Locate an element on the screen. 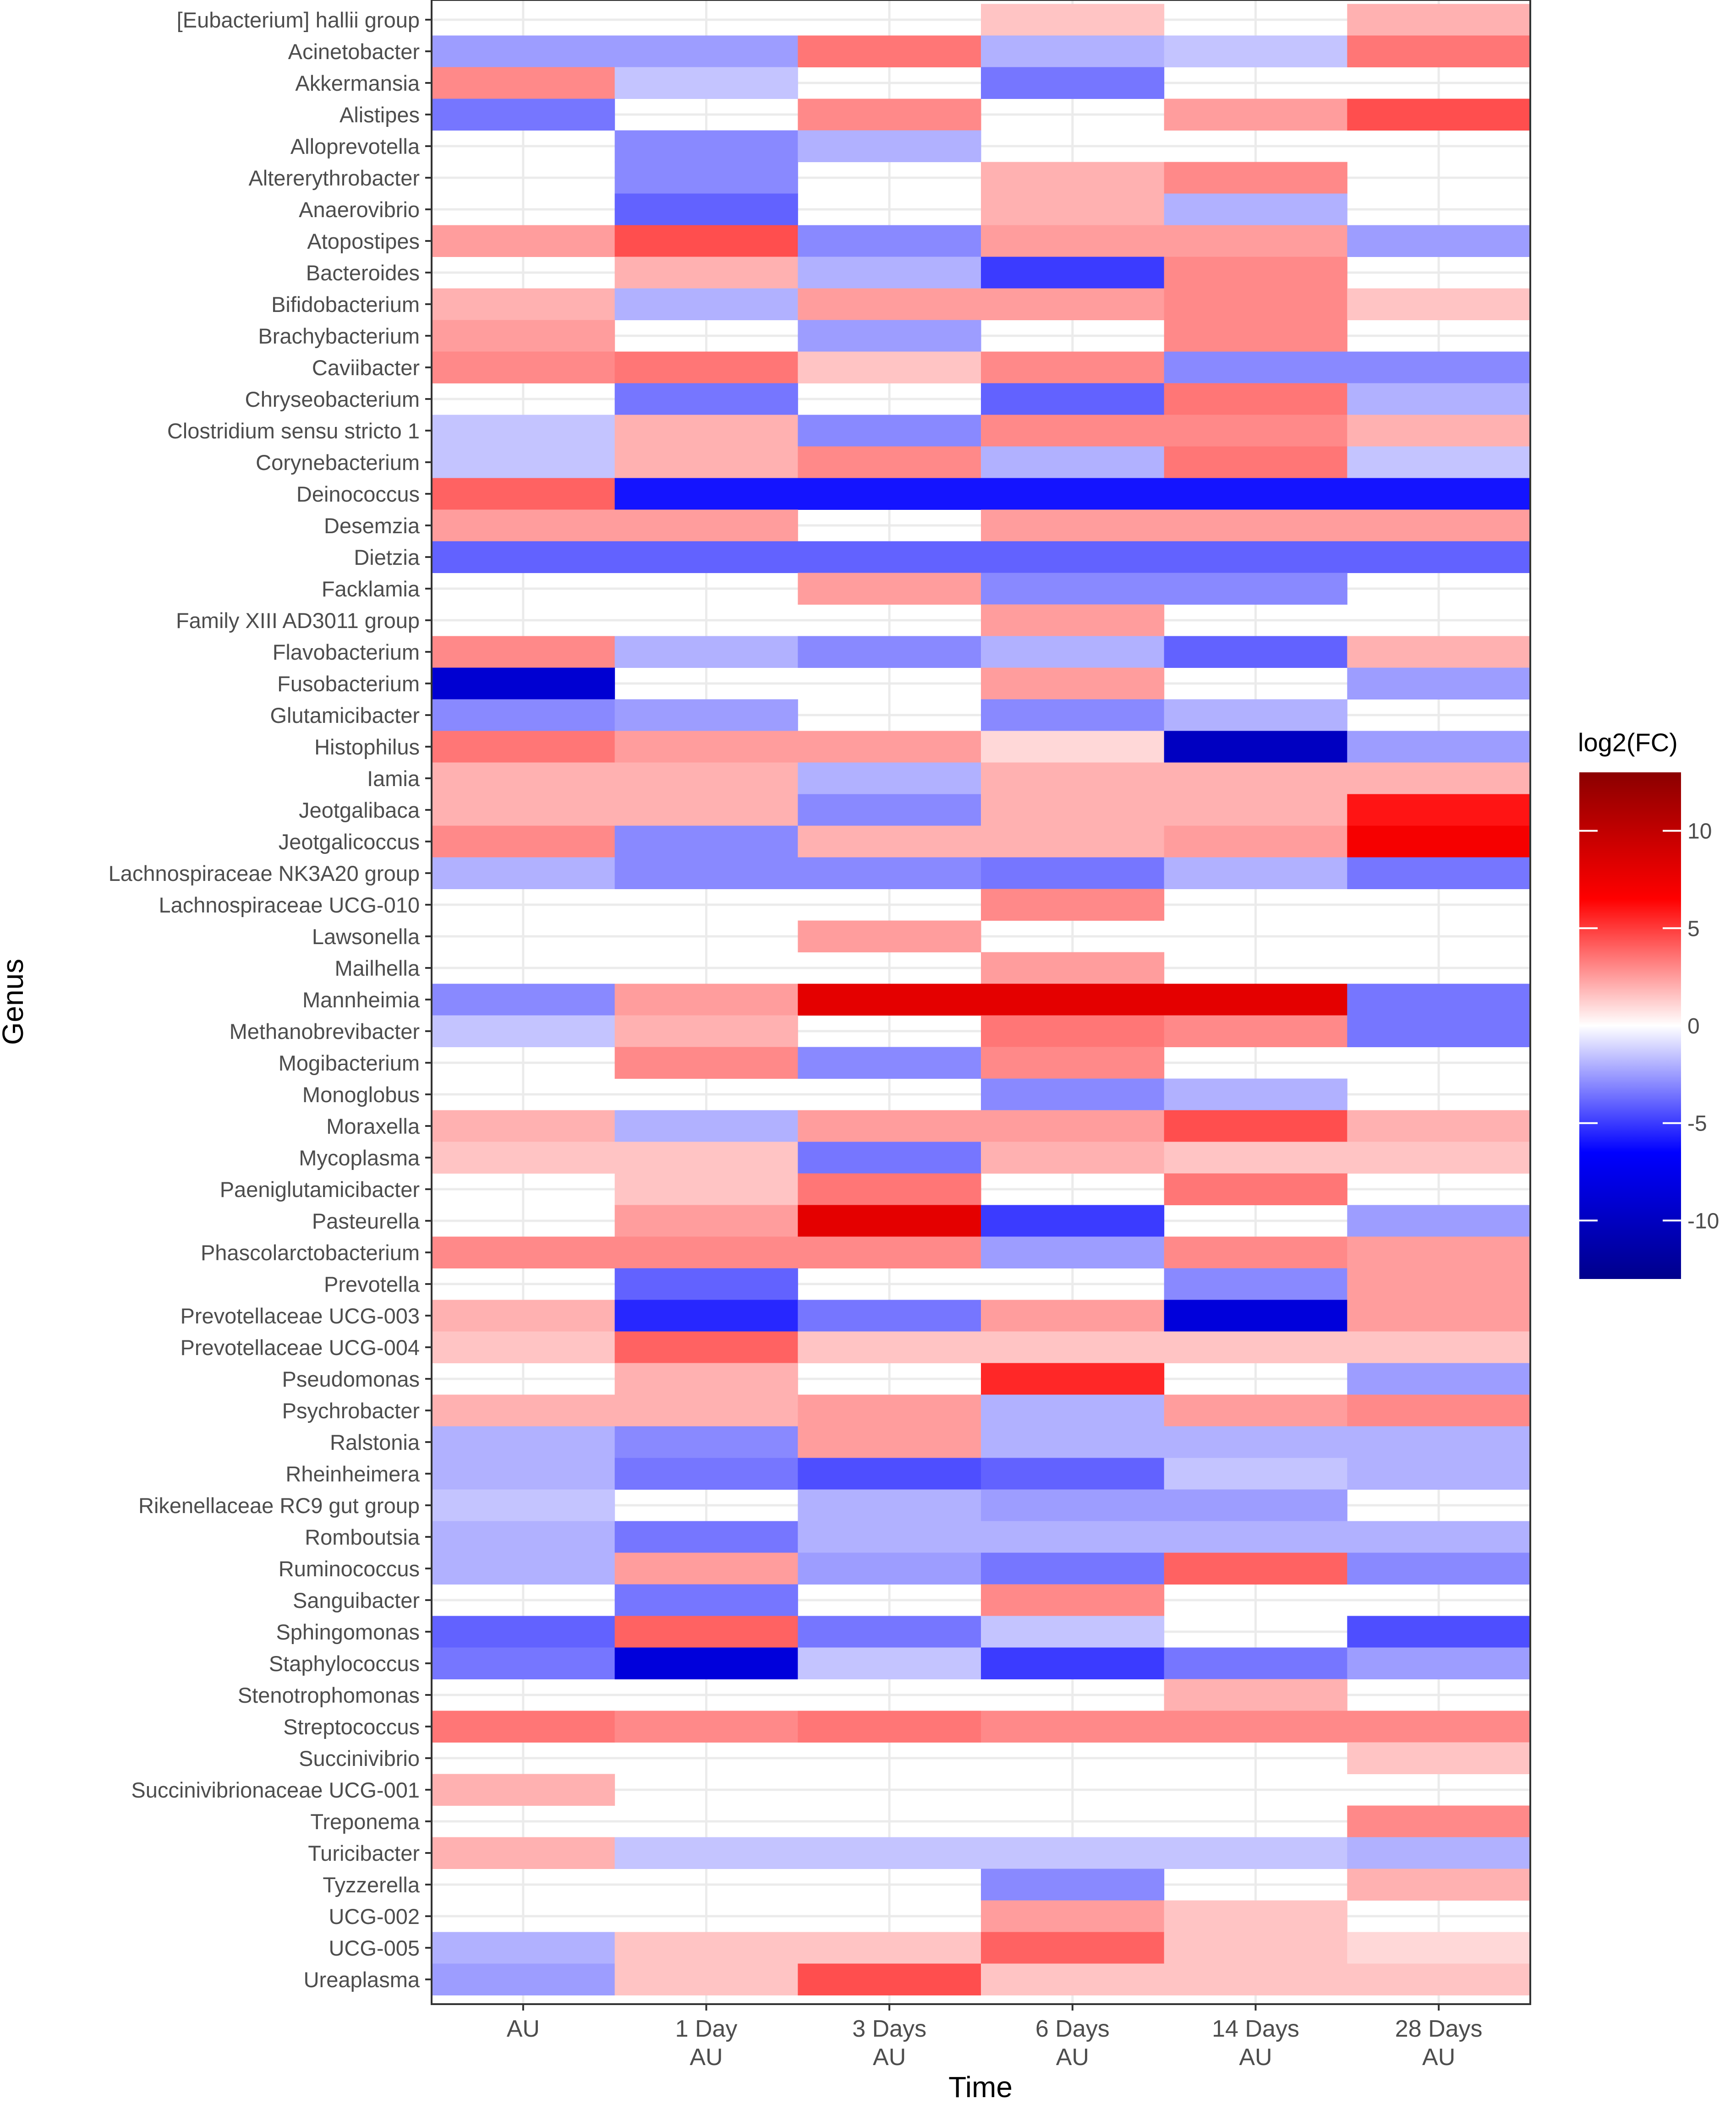 Image resolution: width=1736 pixels, height=2104 pixels. genus-label: Treponema is located at coordinates (365, 1821).